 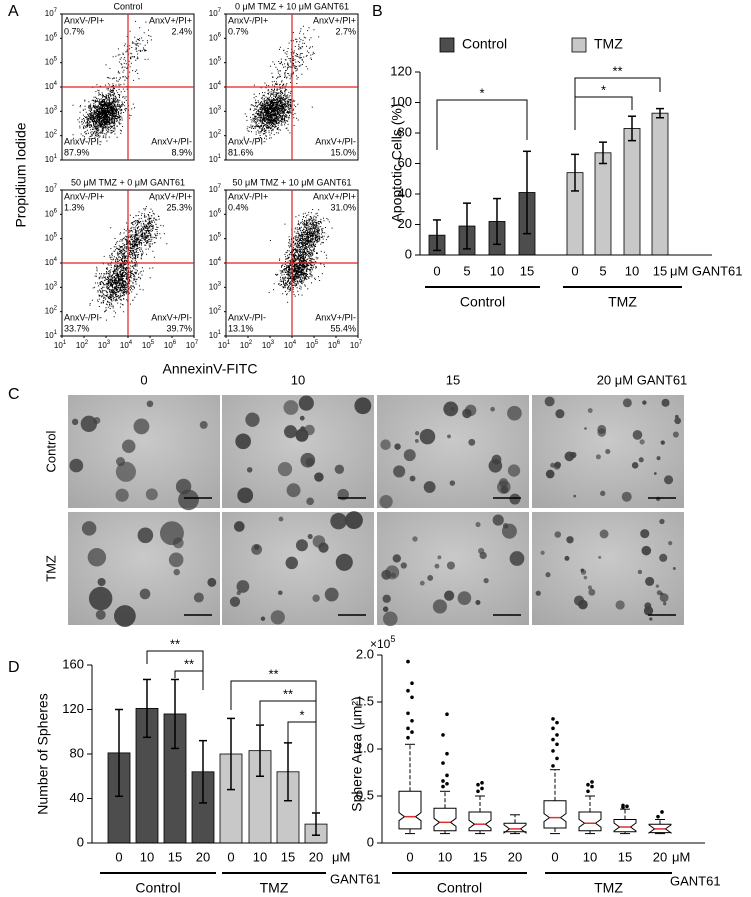 What do you see at coordinates (220, 132) in the screenshot?
I see `tick-exponent: 2` at bounding box center [220, 132].